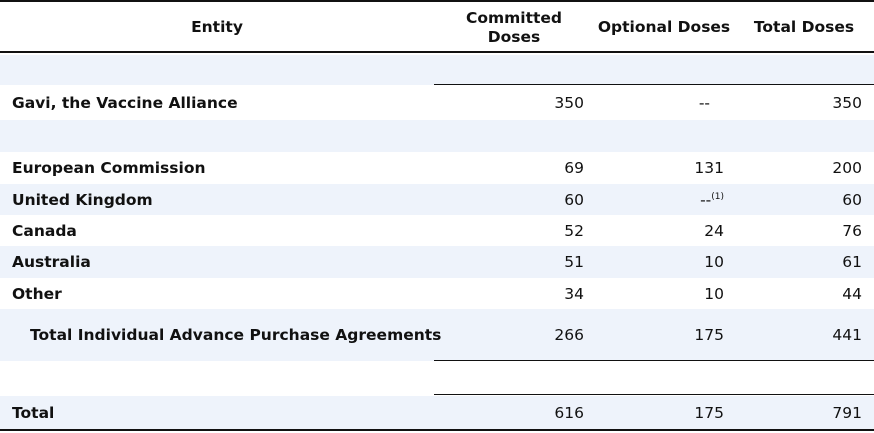  Describe the element at coordinates (804, 27) in the screenshot. I see `header-total-doses: Total Doses` at that location.